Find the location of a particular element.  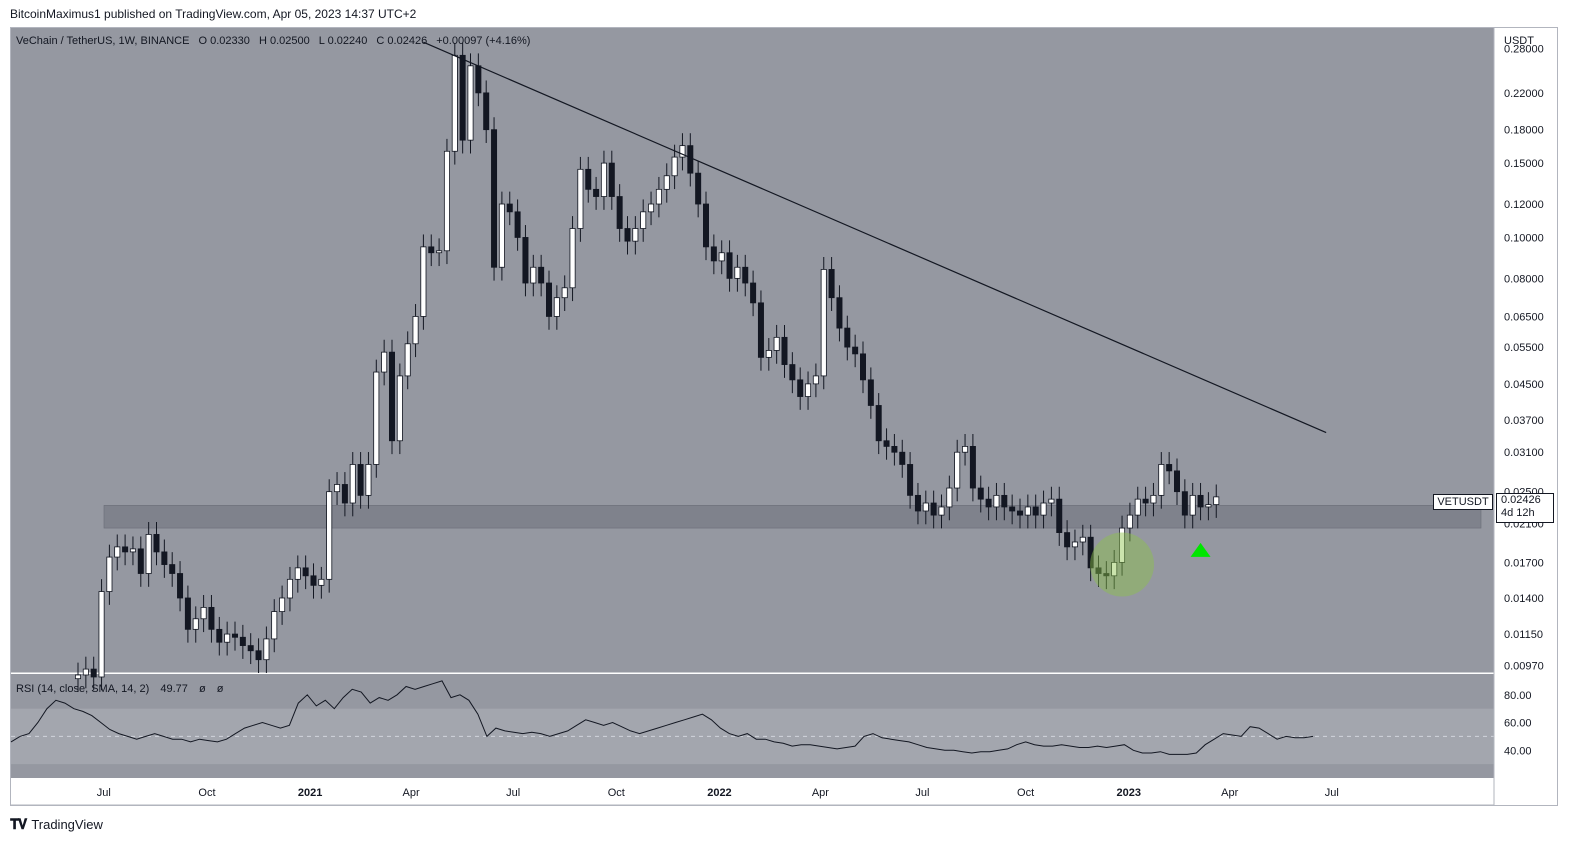

time-tick-label: 2021 is located at coordinates (310, 793).